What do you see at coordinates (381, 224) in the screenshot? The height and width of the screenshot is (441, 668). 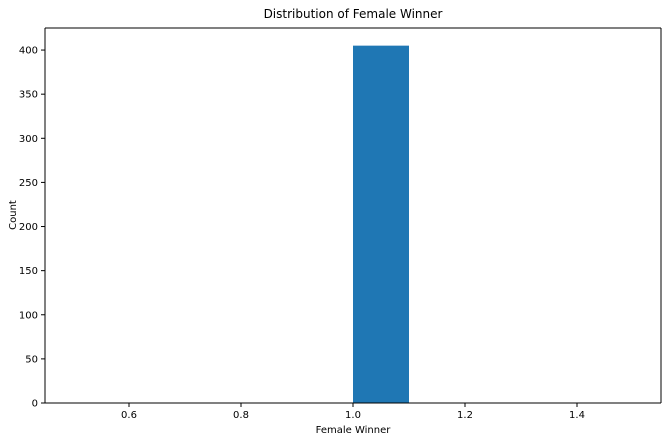 I see `histogram-bar` at bounding box center [381, 224].